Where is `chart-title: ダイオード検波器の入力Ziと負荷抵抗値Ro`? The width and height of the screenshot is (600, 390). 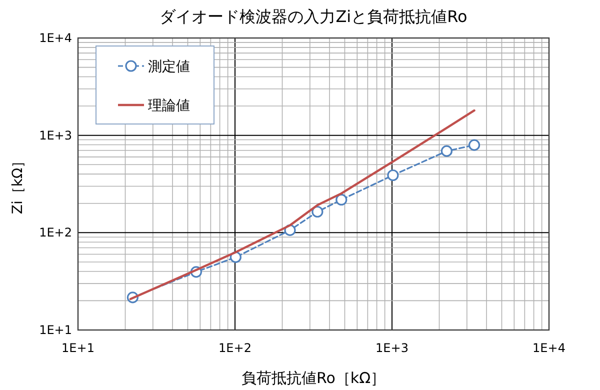 chart-title: ダイオード検波器の入力Ziと負荷抵抗値Ro is located at coordinates (314, 16).